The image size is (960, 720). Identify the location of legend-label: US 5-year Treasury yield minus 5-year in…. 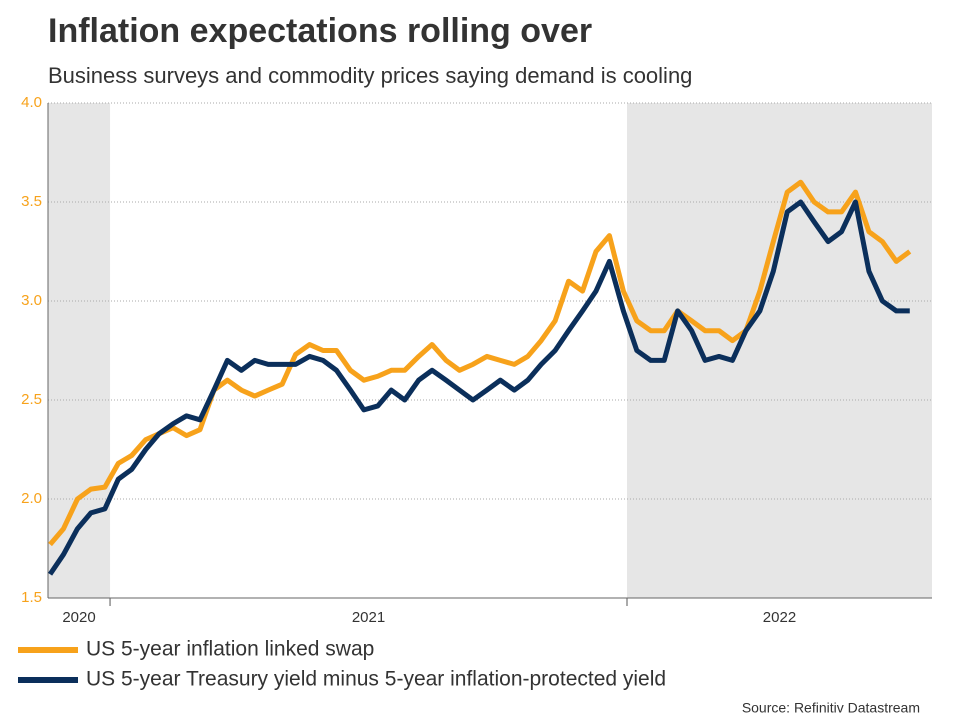
(376, 679).